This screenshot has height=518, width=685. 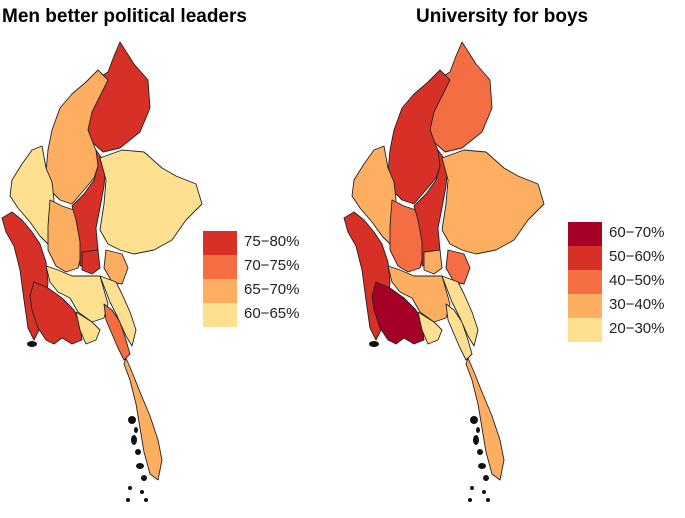 I want to click on legend-label: 40−50%, so click(x=637, y=280).